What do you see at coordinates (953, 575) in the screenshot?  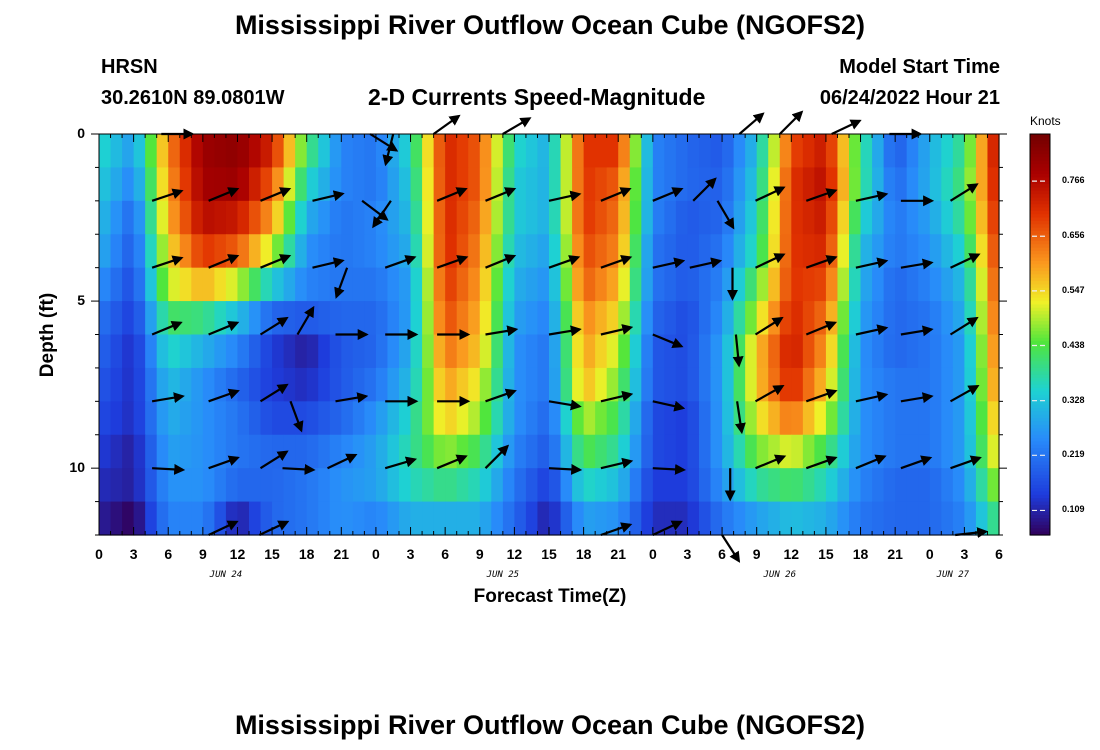 I see `date-label: JUN 27` at bounding box center [953, 575].